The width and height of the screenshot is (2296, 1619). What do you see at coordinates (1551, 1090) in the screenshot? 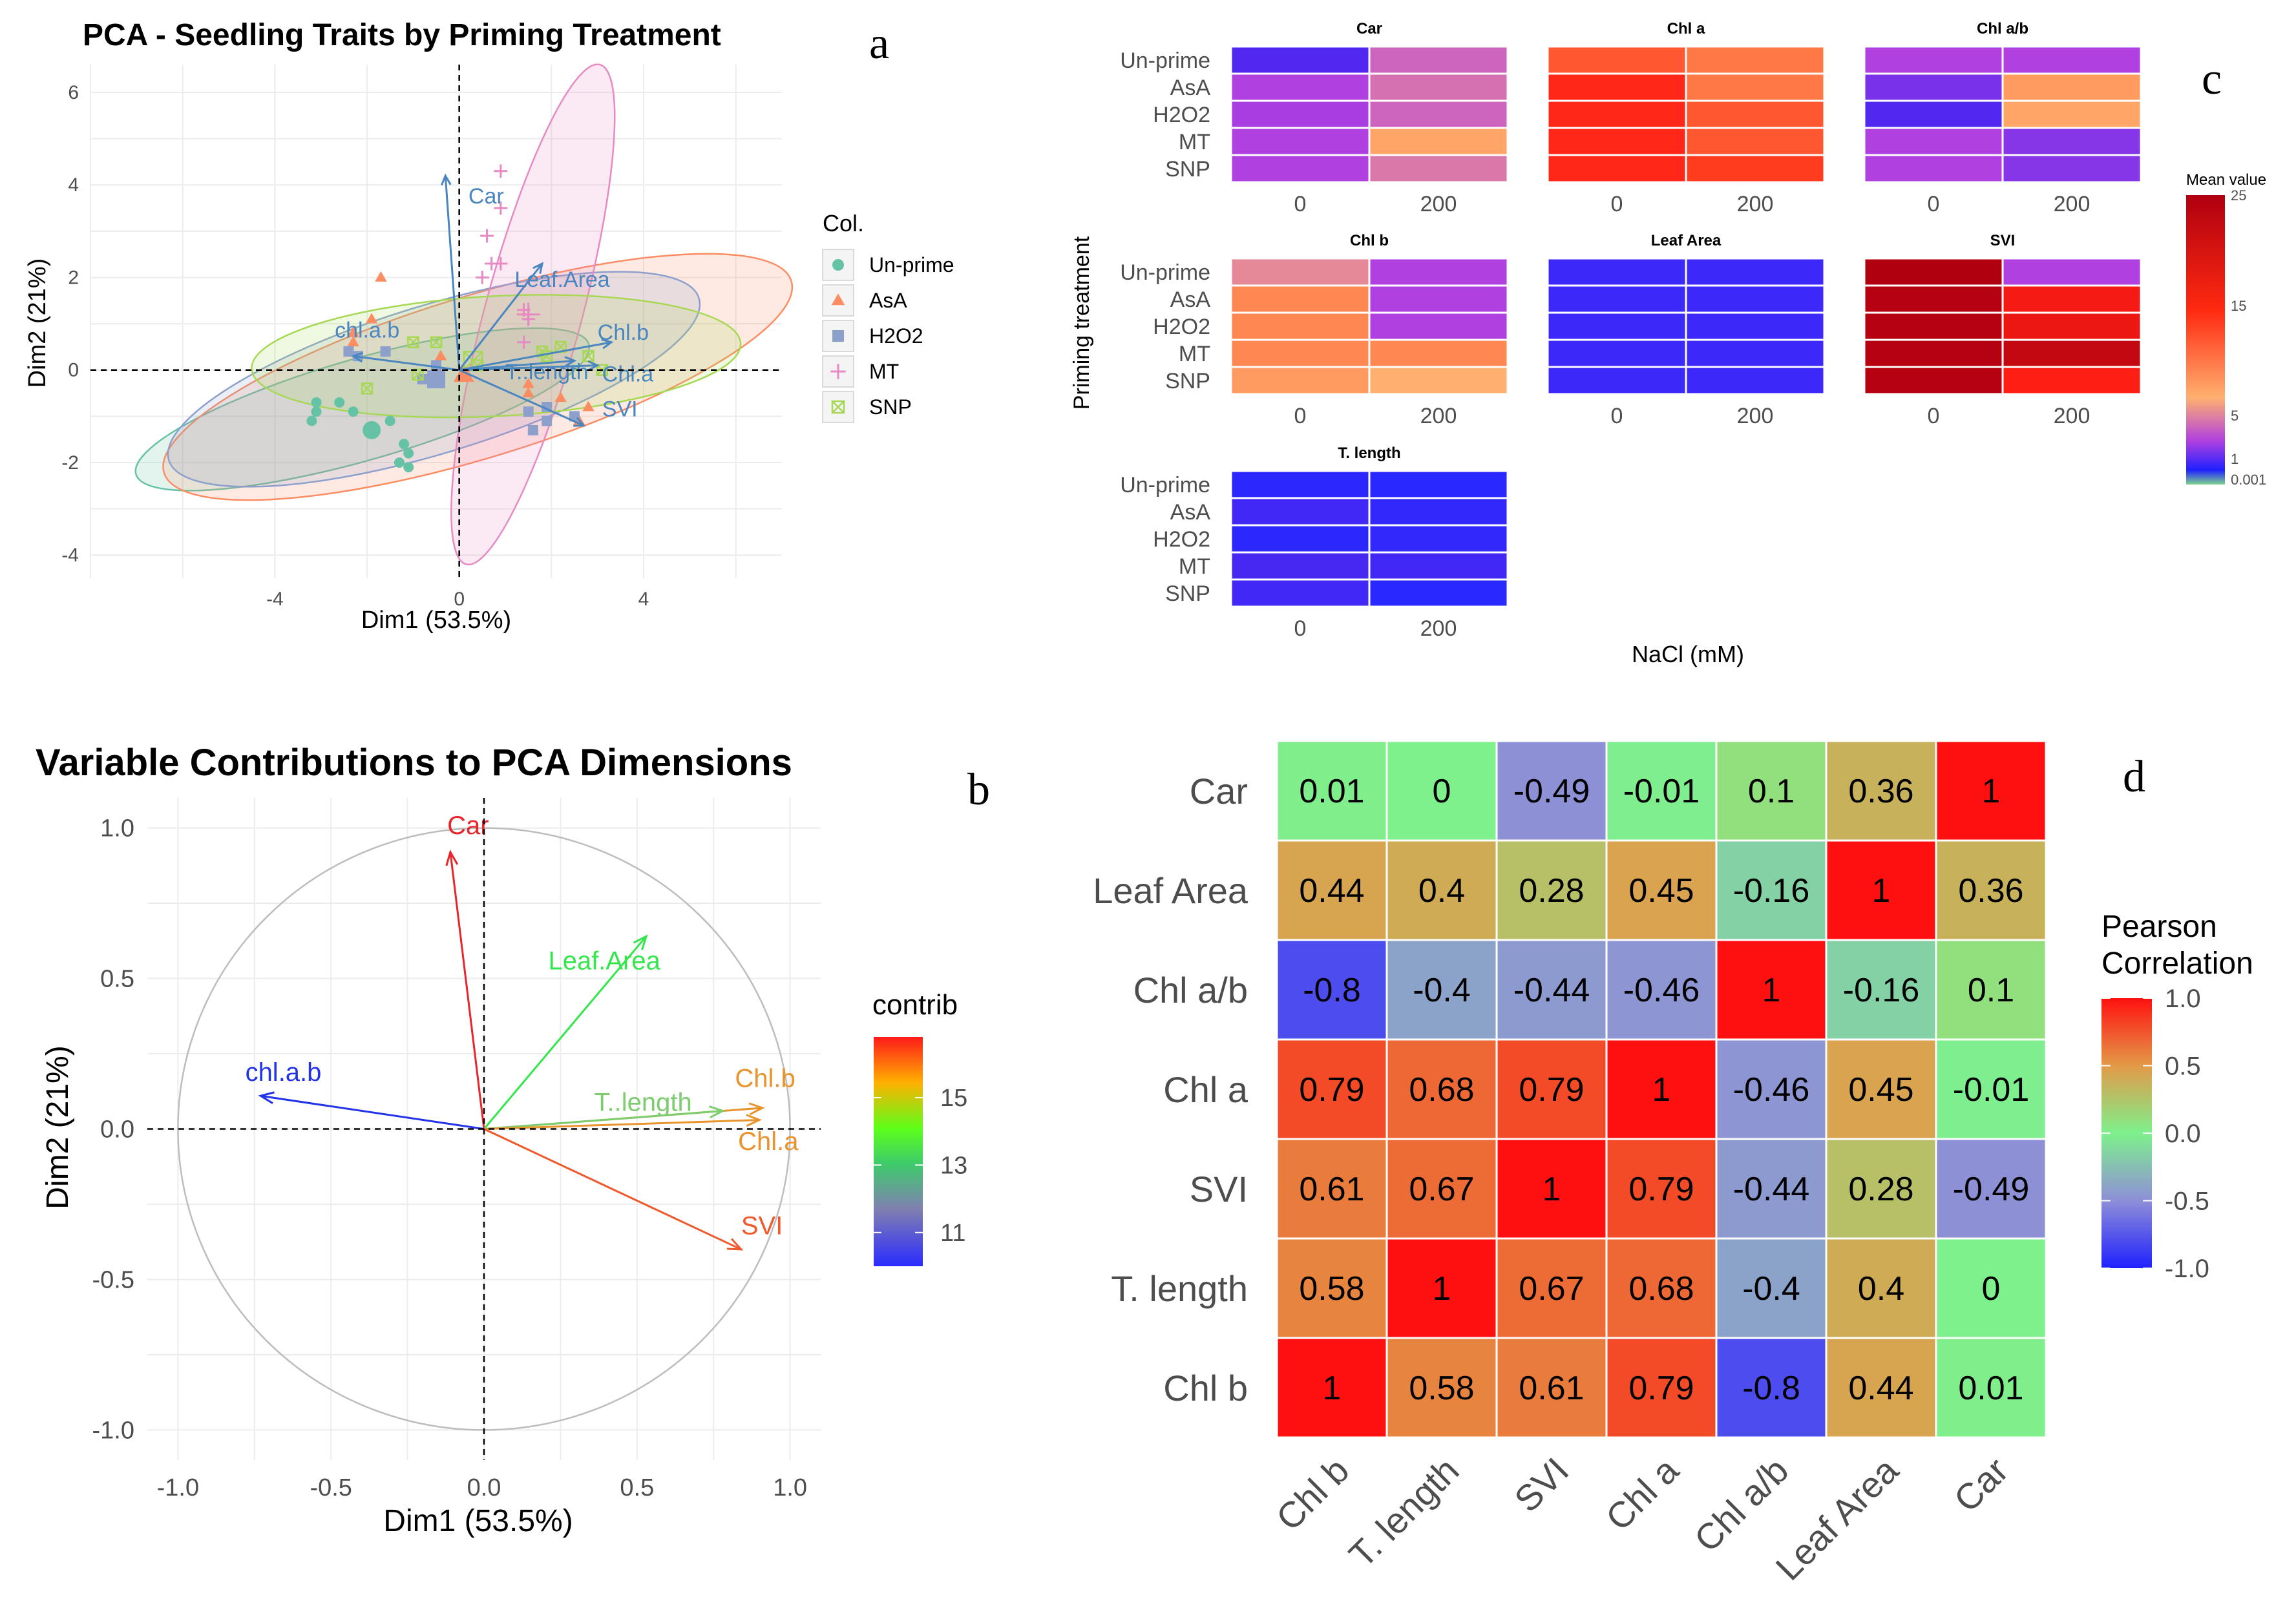
I see `correlation-value: 0.79` at bounding box center [1551, 1090].